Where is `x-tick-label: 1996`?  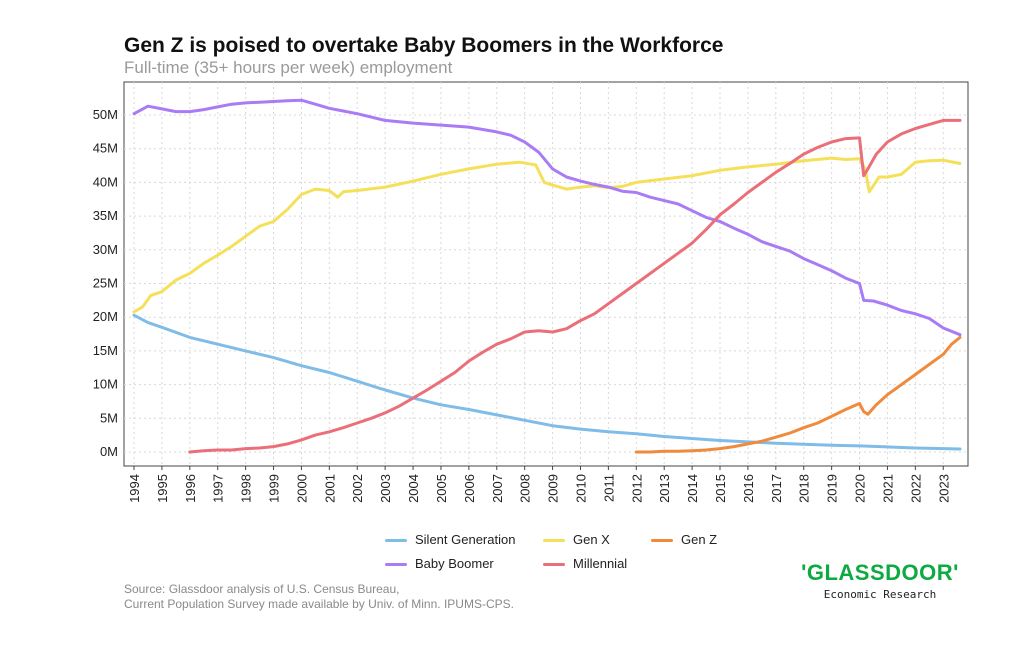 x-tick-label: 1996 is located at coordinates (190, 488).